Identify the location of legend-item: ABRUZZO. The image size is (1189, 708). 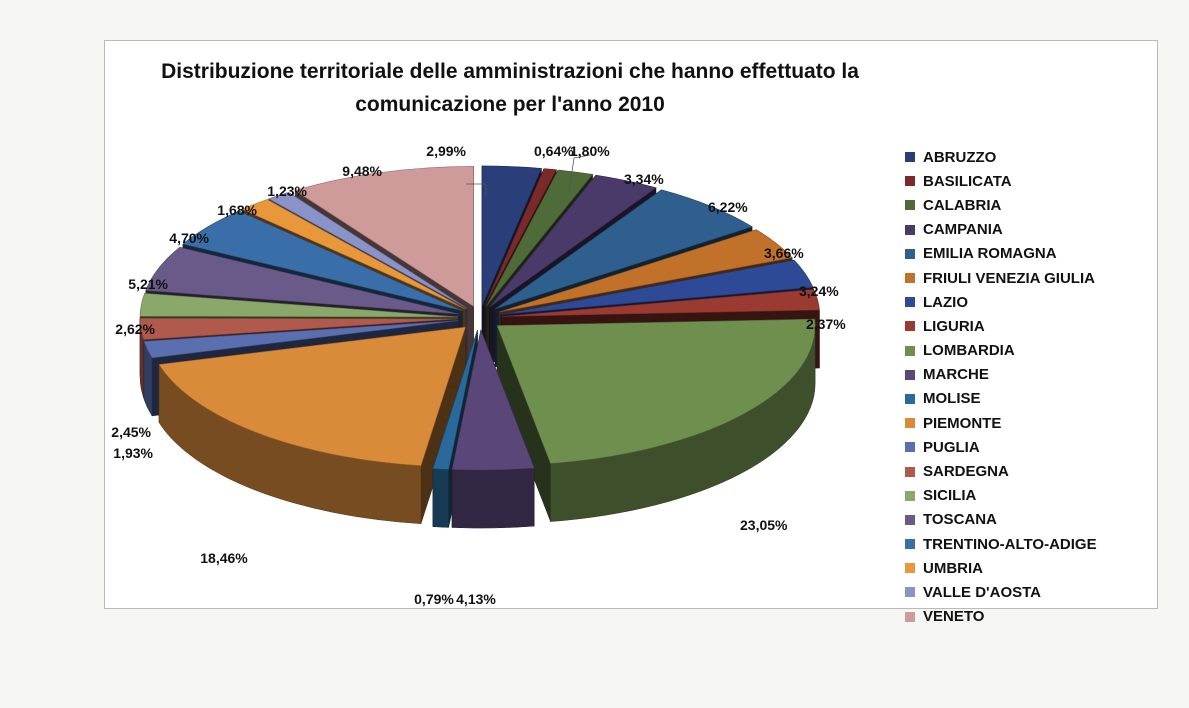
(1030, 157).